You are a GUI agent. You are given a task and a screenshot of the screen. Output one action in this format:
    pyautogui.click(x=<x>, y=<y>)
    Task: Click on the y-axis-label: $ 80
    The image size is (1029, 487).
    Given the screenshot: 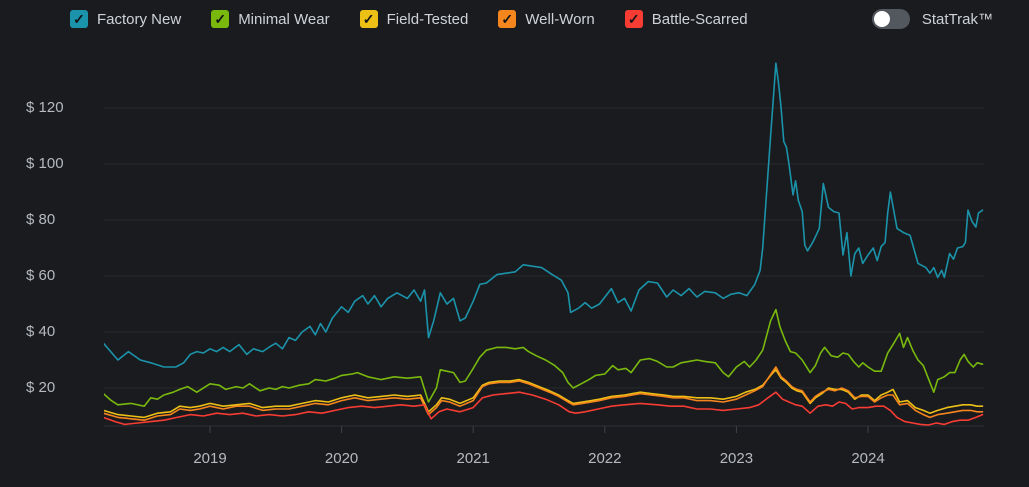 What is the action you would take?
    pyautogui.click(x=41, y=219)
    